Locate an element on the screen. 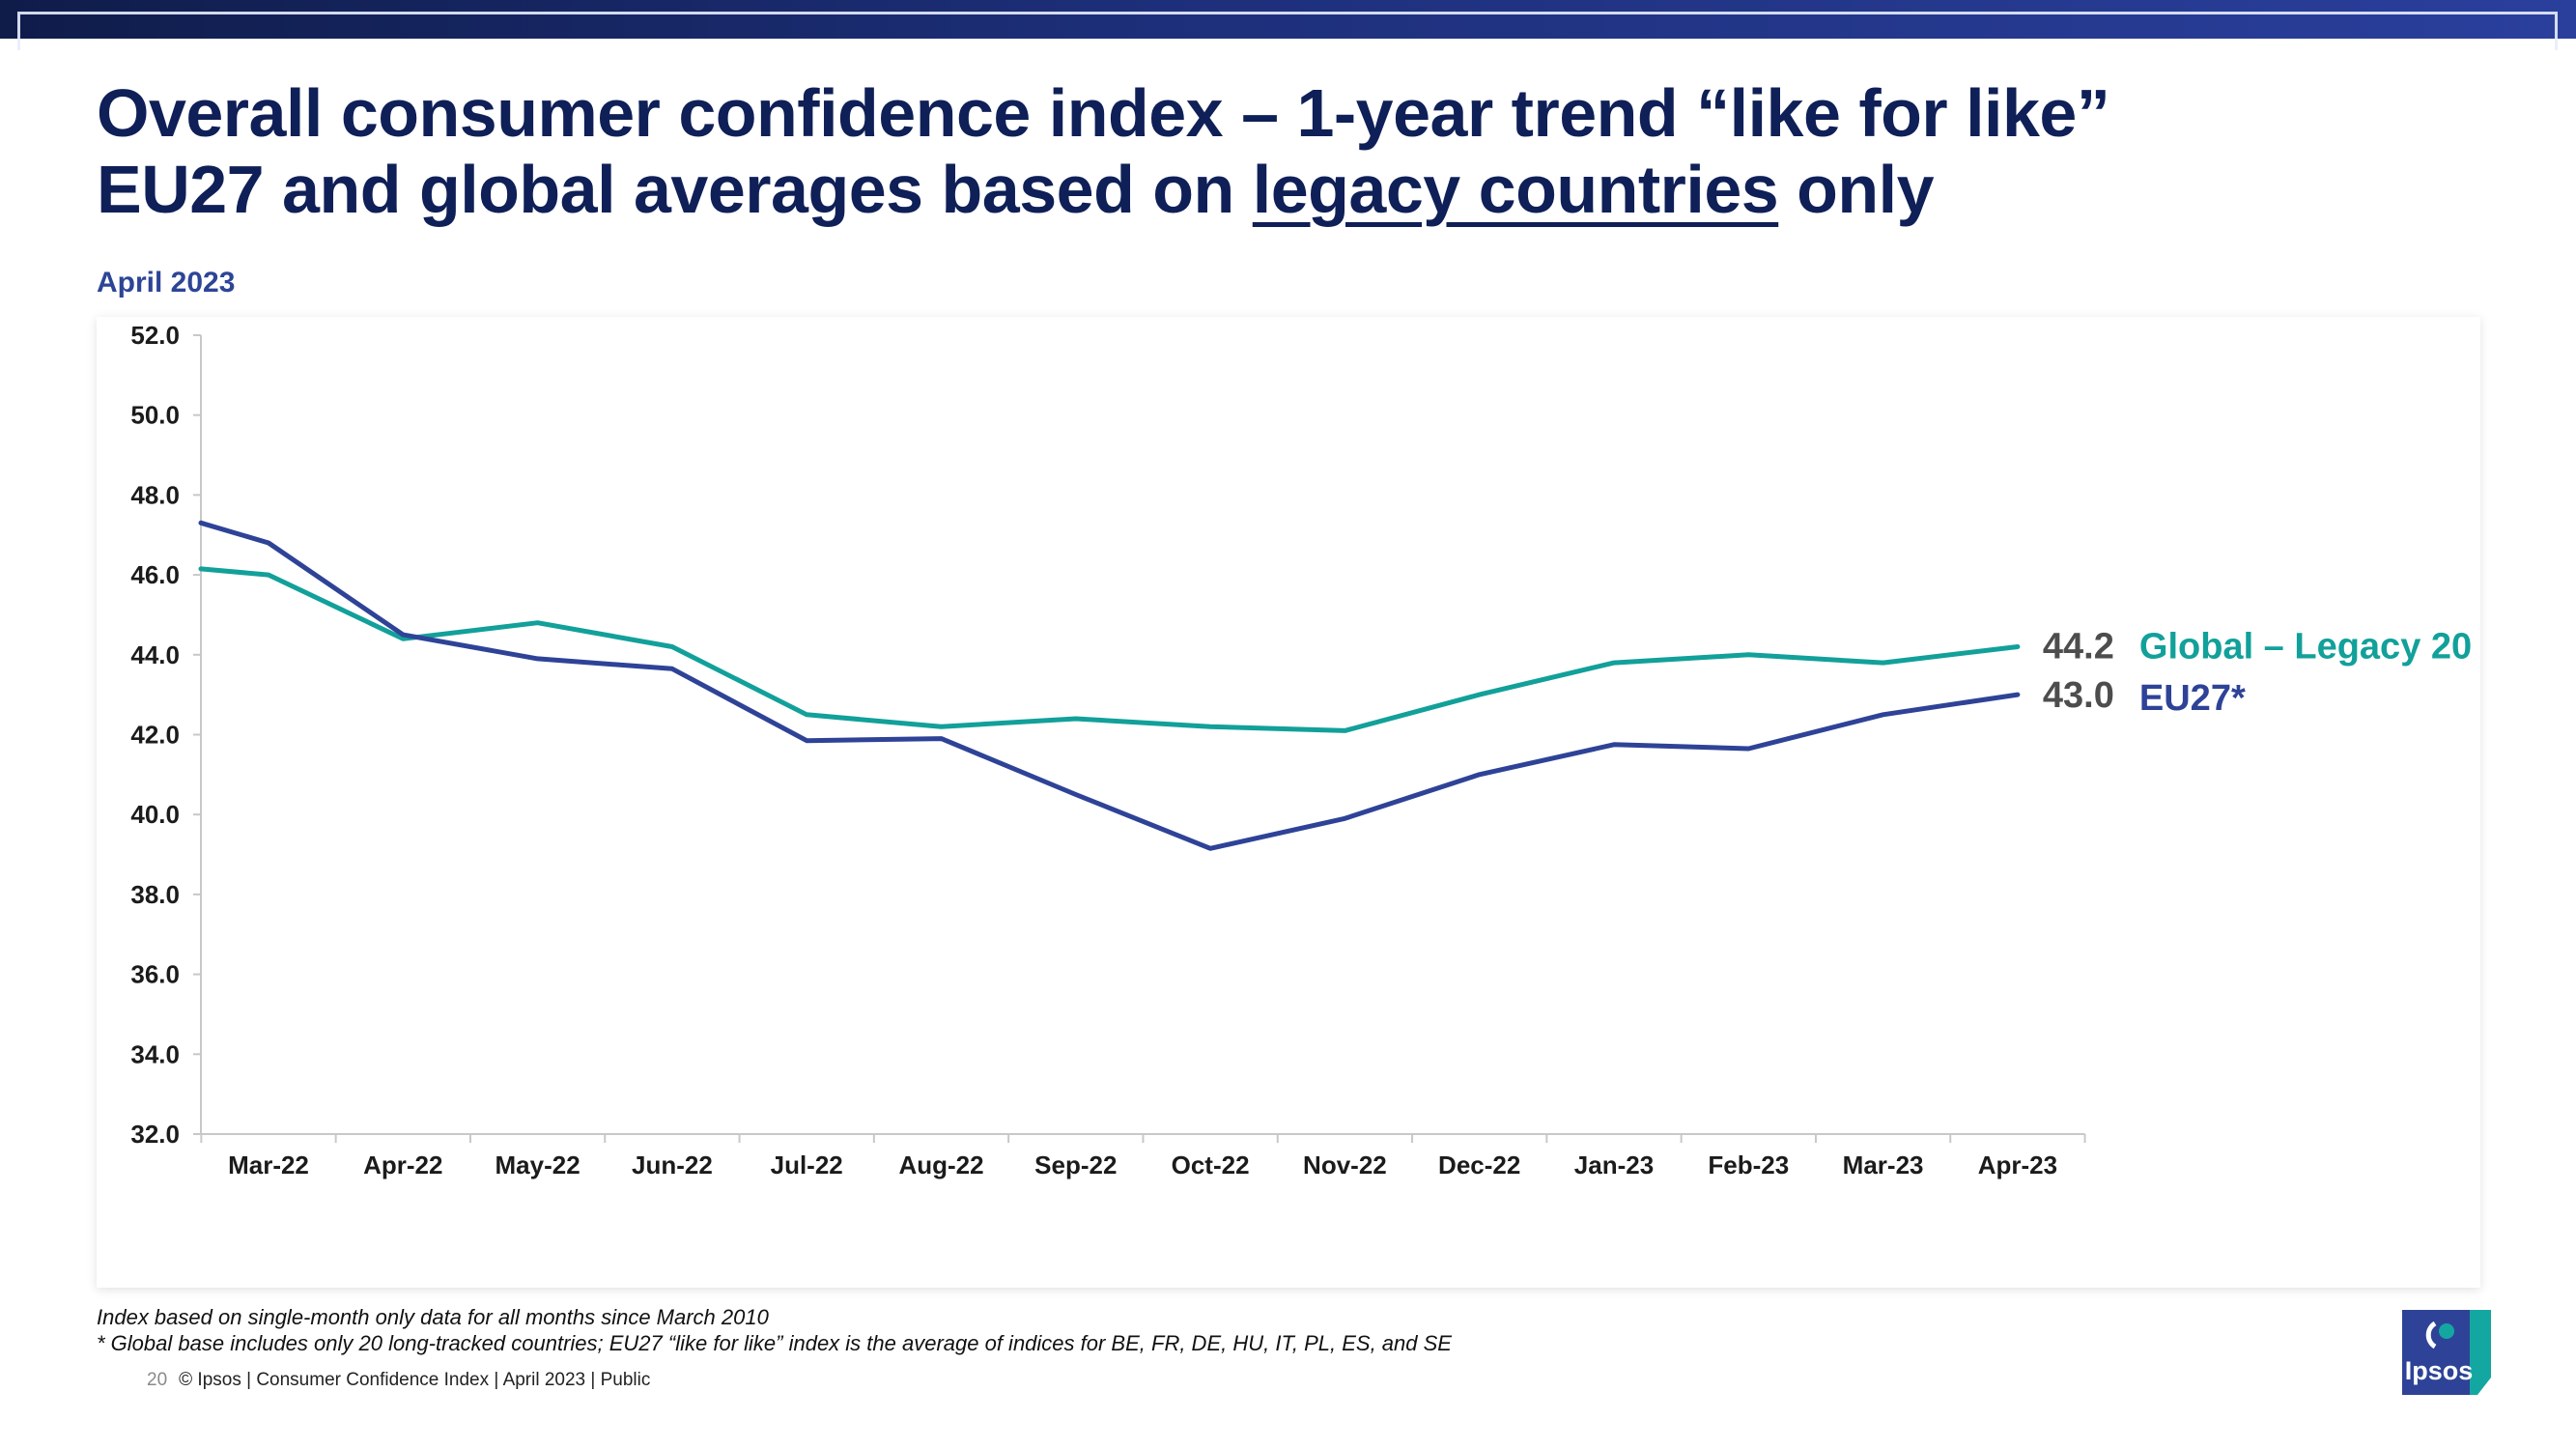  x-tick-label: May-22 is located at coordinates (537, 1165).